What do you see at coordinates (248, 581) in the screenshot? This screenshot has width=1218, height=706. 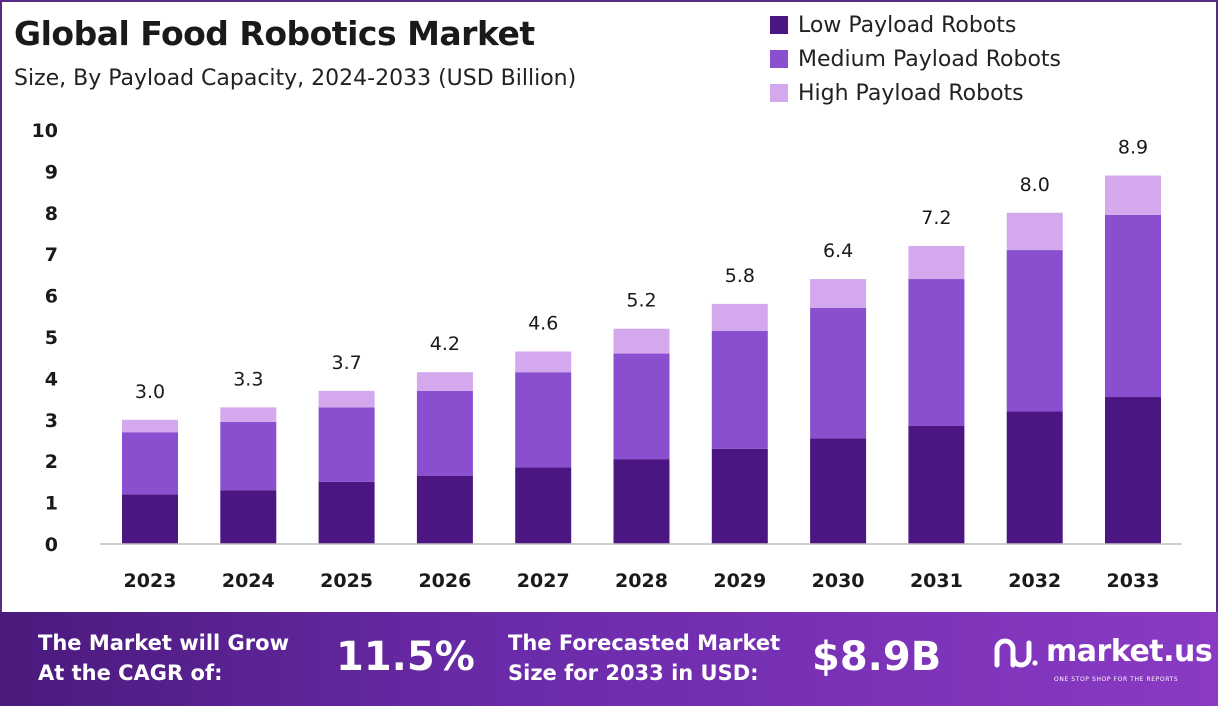 I see `x-tick-label: 2024` at bounding box center [248, 581].